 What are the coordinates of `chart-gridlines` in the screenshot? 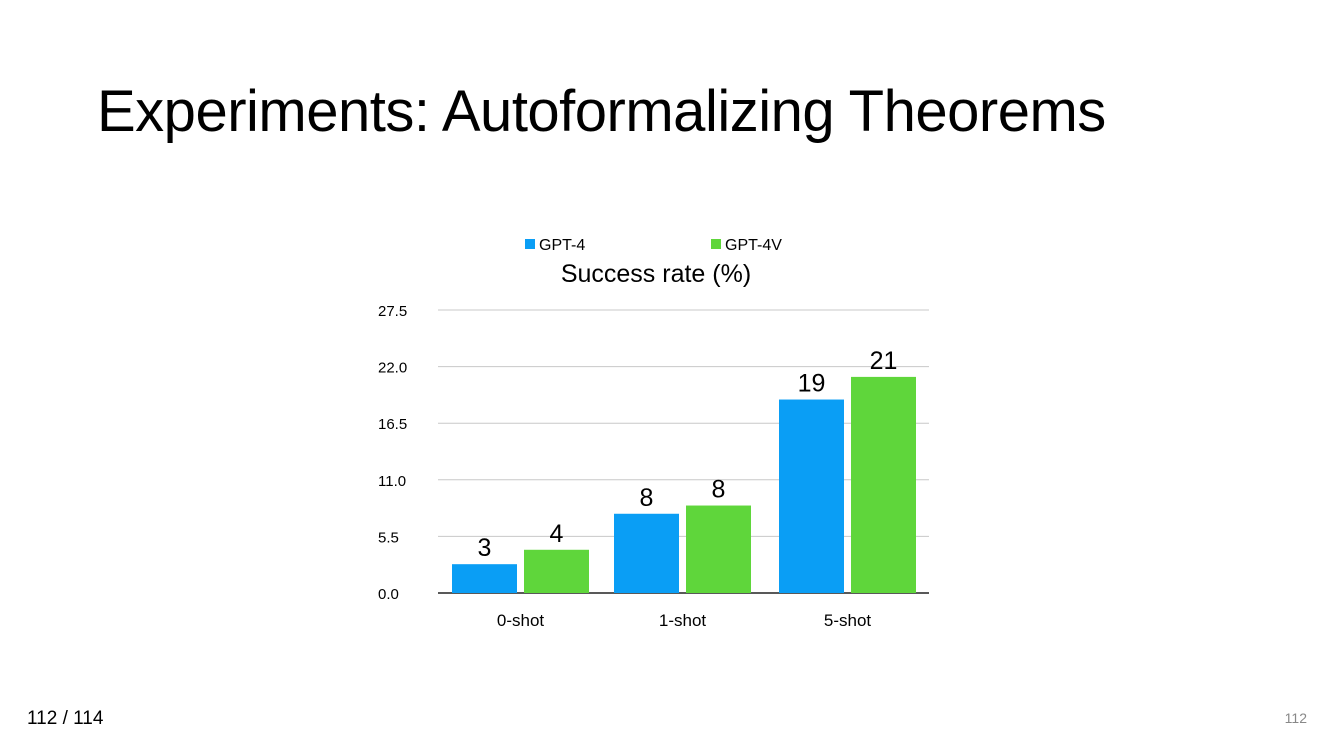 It's located at (683, 451).